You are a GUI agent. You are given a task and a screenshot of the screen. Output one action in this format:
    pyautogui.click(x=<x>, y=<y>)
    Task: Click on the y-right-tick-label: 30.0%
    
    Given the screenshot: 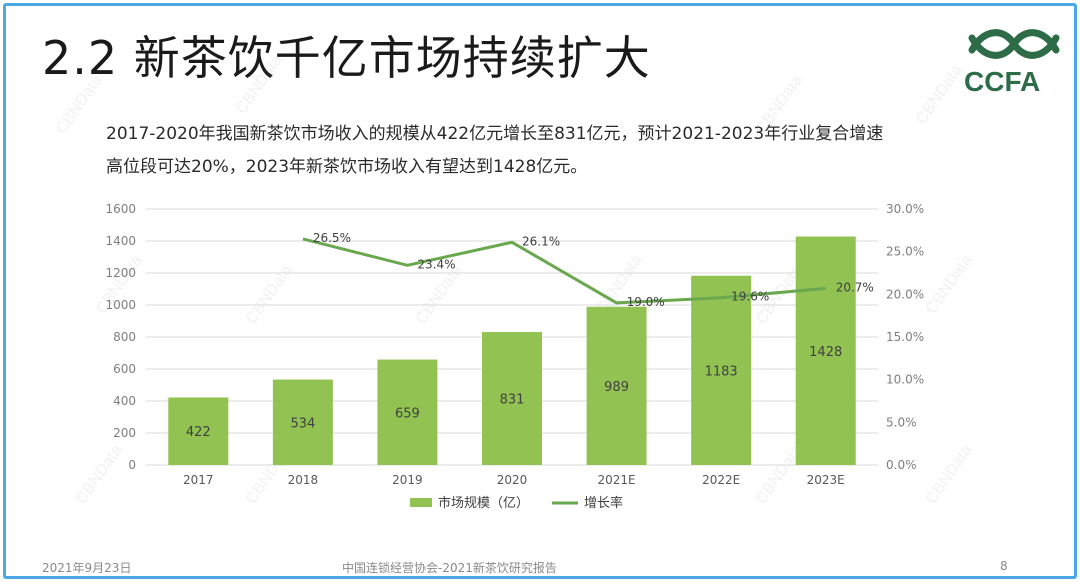 What is the action you would take?
    pyautogui.click(x=905, y=209)
    